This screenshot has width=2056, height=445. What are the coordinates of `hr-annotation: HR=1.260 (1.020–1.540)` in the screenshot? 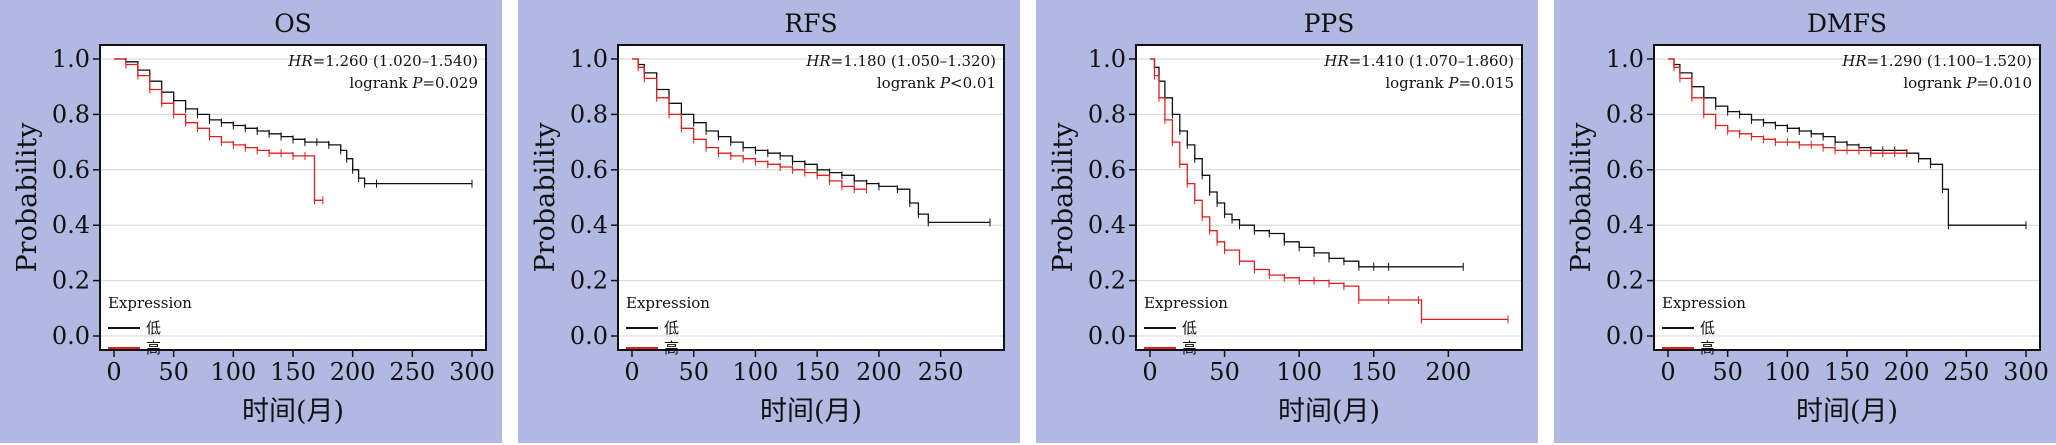 It's located at (382, 61).